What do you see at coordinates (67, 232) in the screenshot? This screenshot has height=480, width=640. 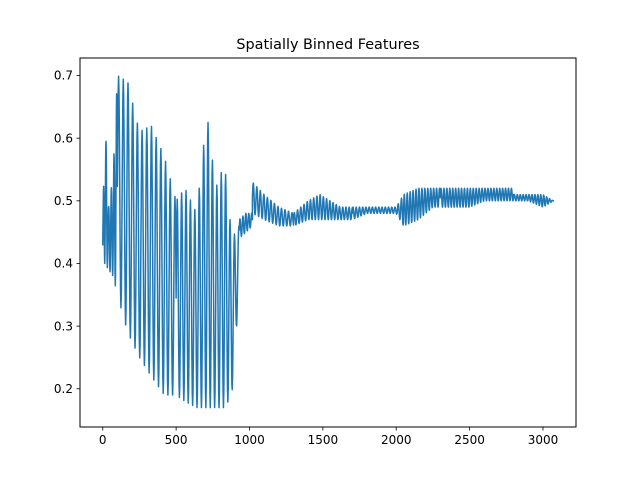 I see `y-axis: 0.2 0.3 0.4 0.5 0.6 0.7` at bounding box center [67, 232].